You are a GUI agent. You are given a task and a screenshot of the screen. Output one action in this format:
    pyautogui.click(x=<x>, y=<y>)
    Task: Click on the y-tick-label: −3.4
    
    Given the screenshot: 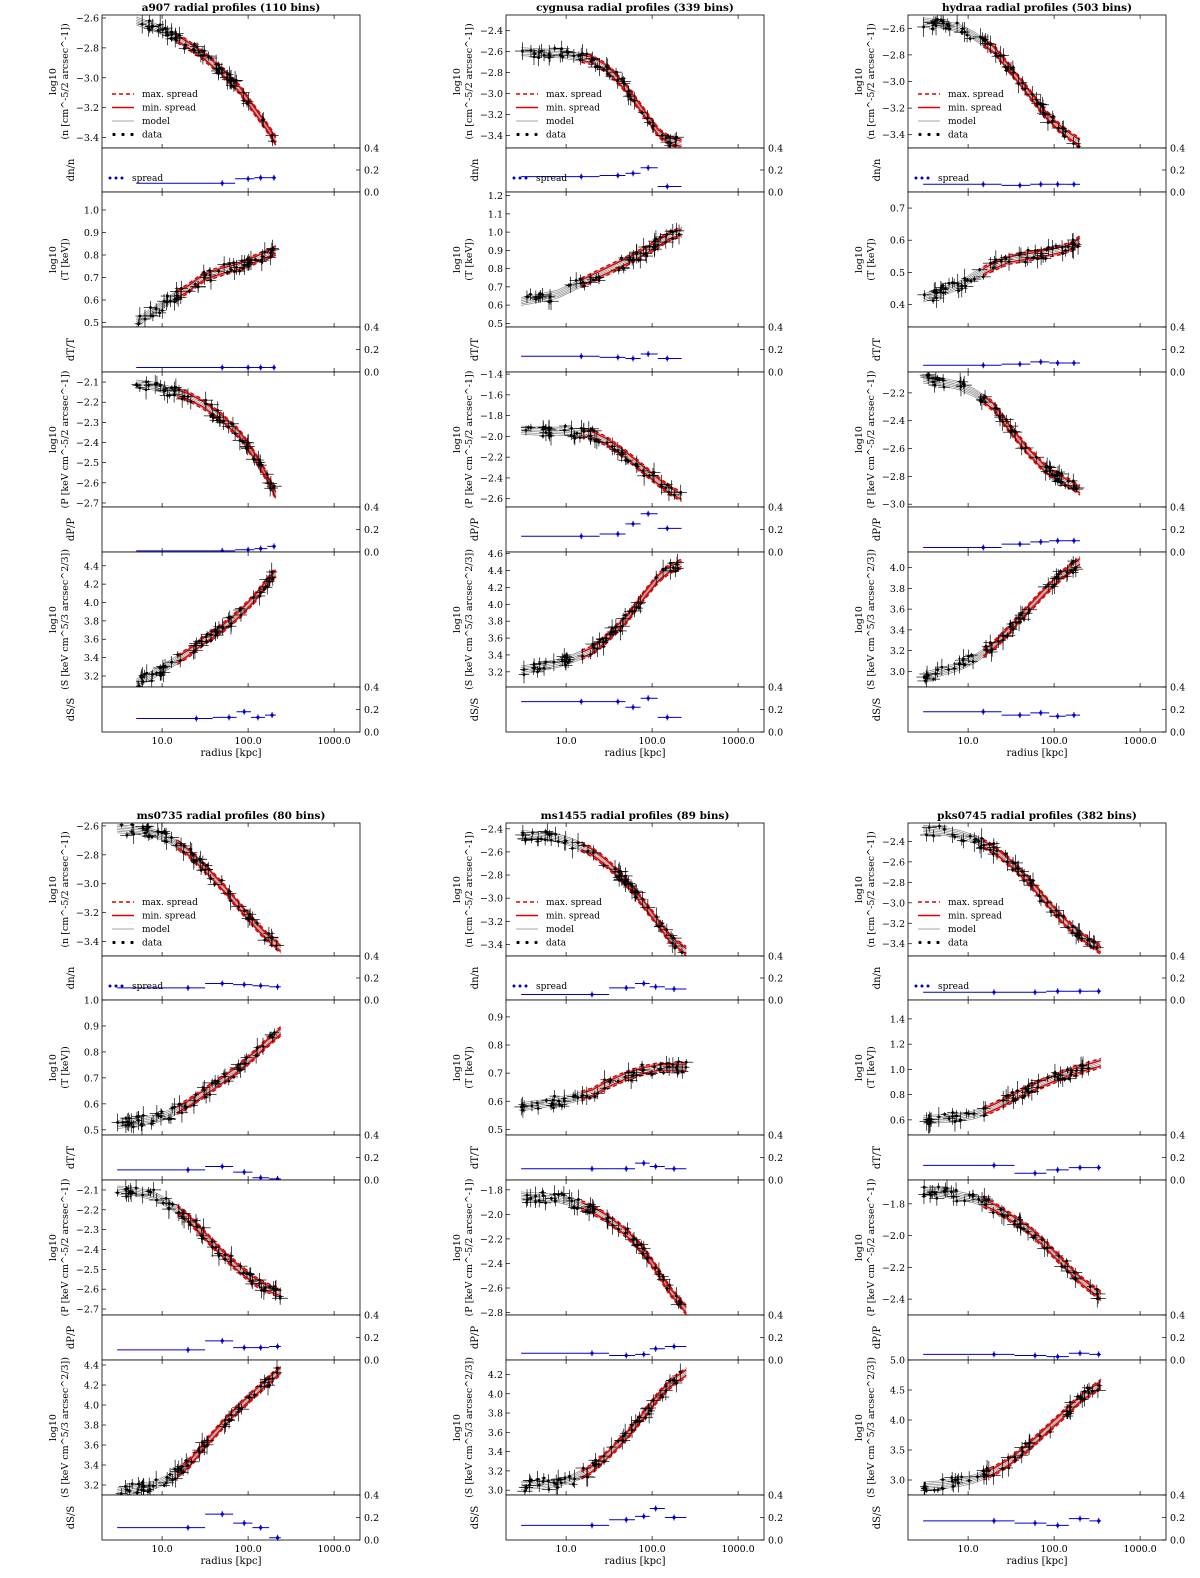 What is the action you would take?
    pyautogui.click(x=87, y=942)
    